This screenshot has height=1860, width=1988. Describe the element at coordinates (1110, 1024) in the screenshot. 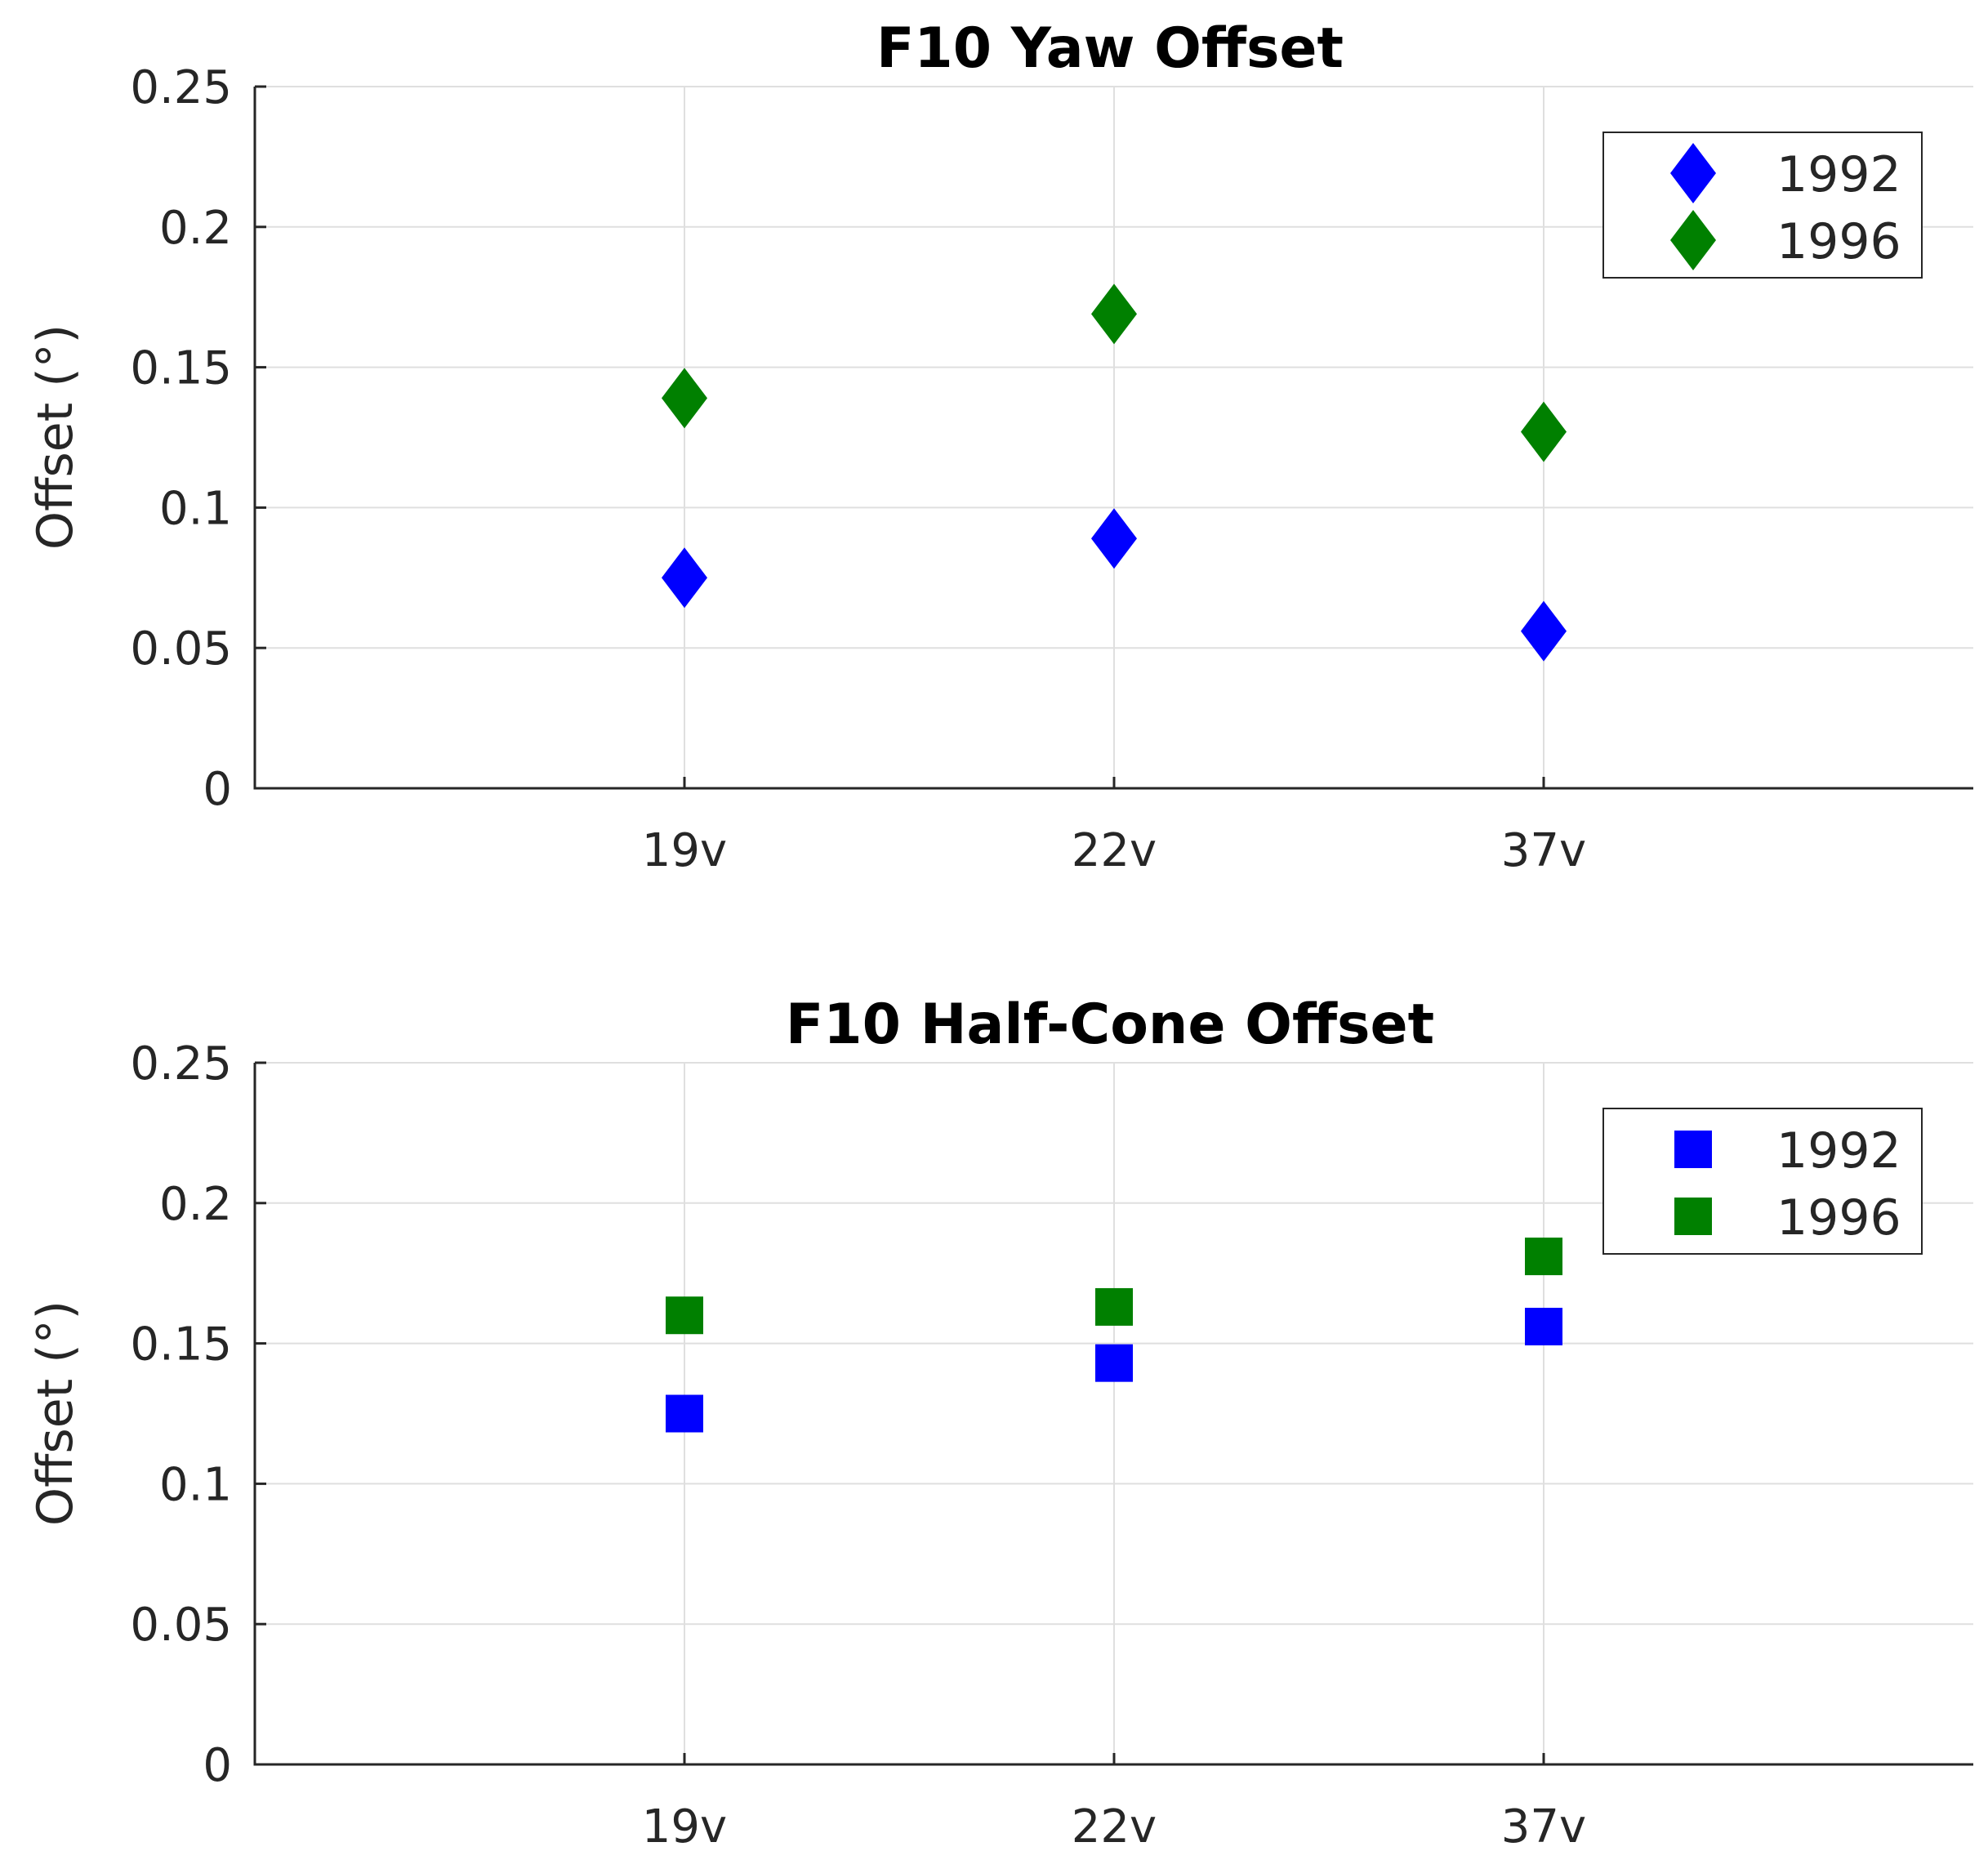

I see `chart-title: F10 Half-Cone Offset` at that location.